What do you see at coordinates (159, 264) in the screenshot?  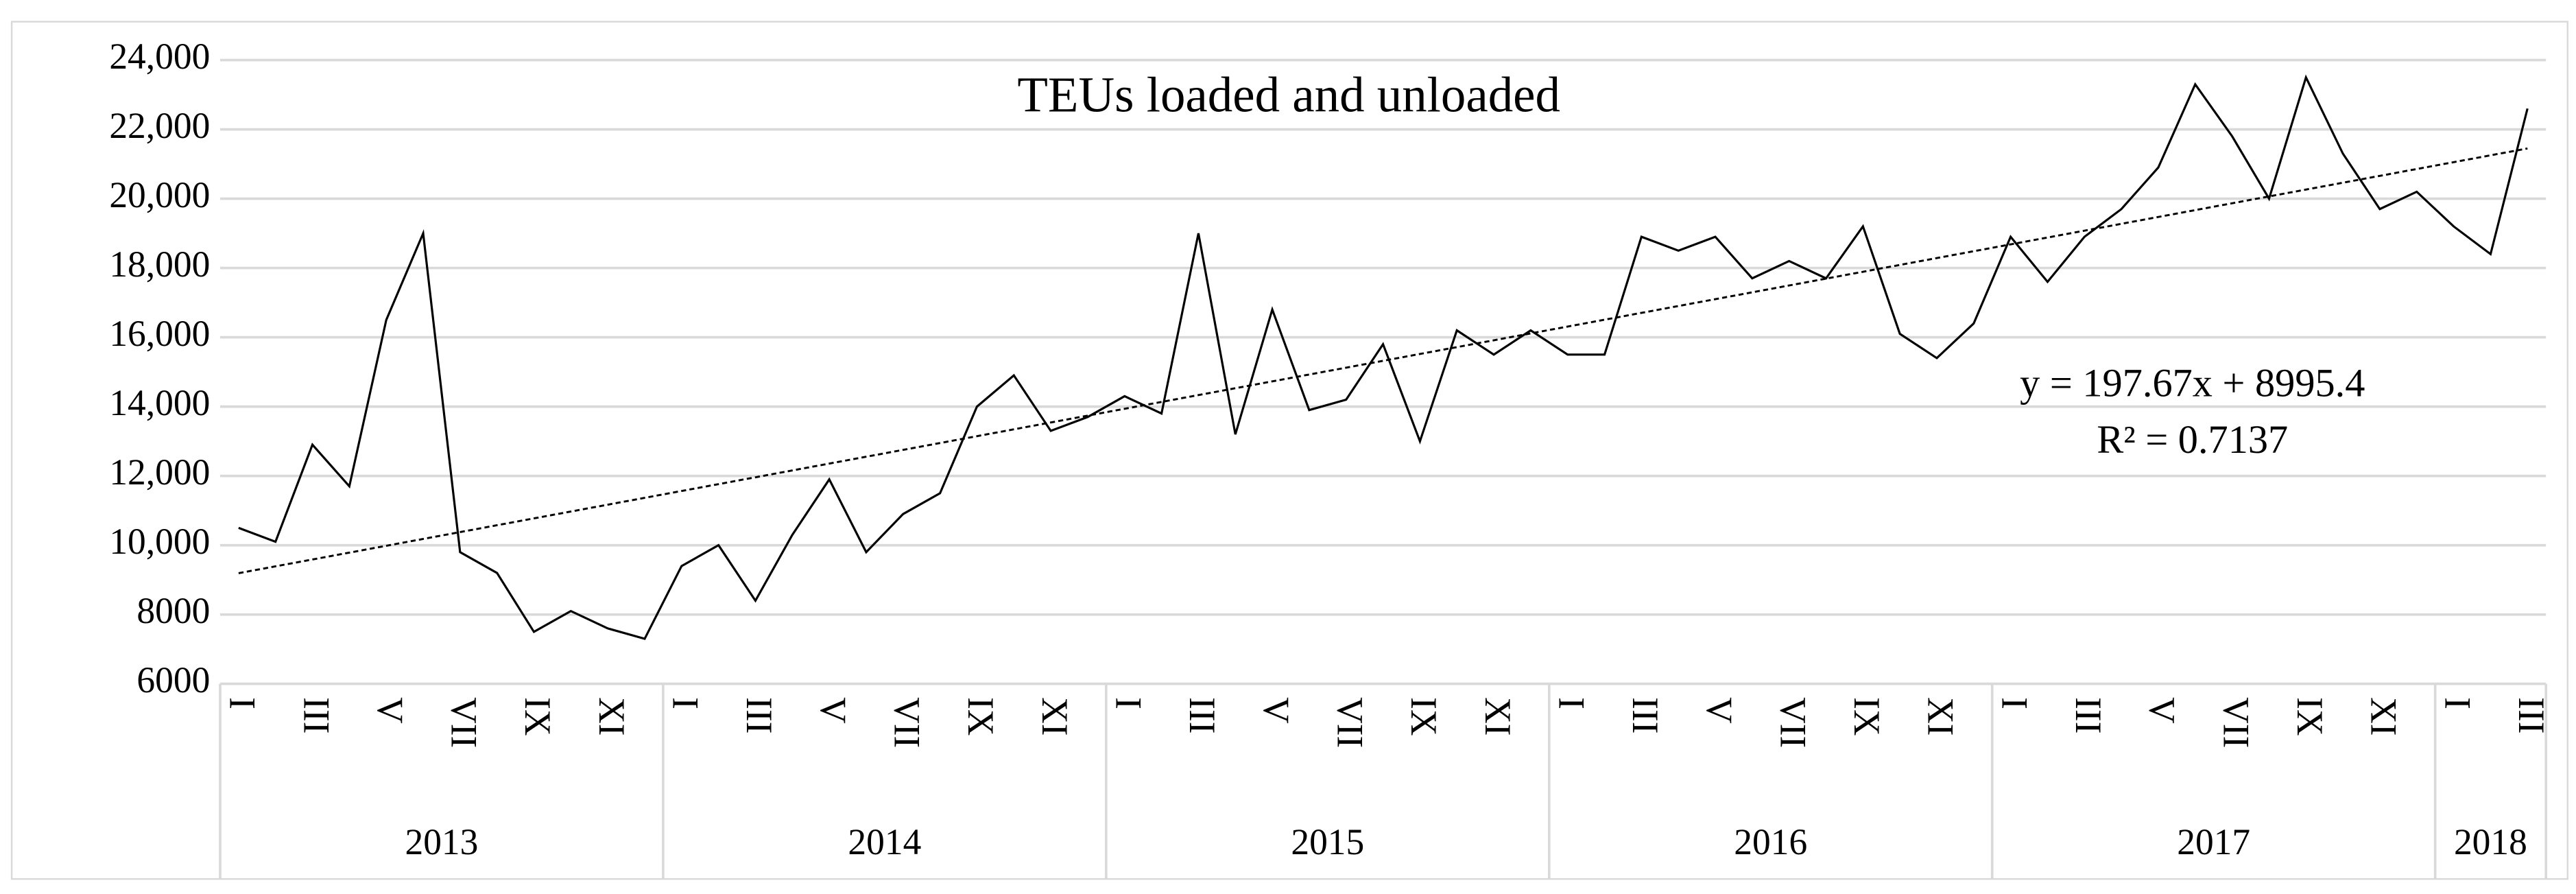 I see `y-tick-label: 18,000` at bounding box center [159, 264].